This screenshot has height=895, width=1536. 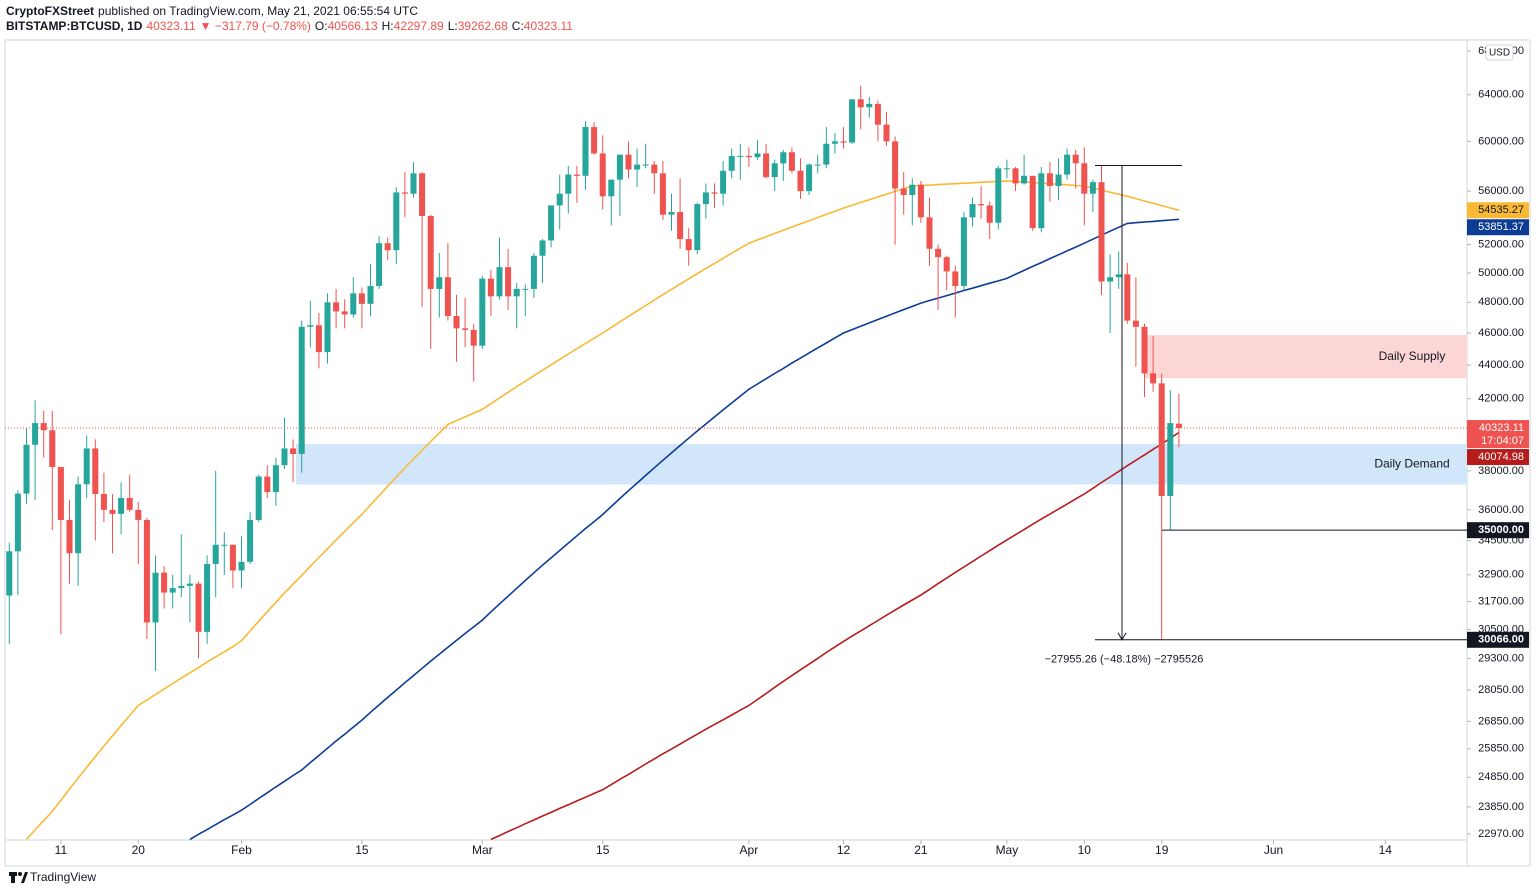 I want to click on x-tick-label: 10, so click(x=1085, y=850).